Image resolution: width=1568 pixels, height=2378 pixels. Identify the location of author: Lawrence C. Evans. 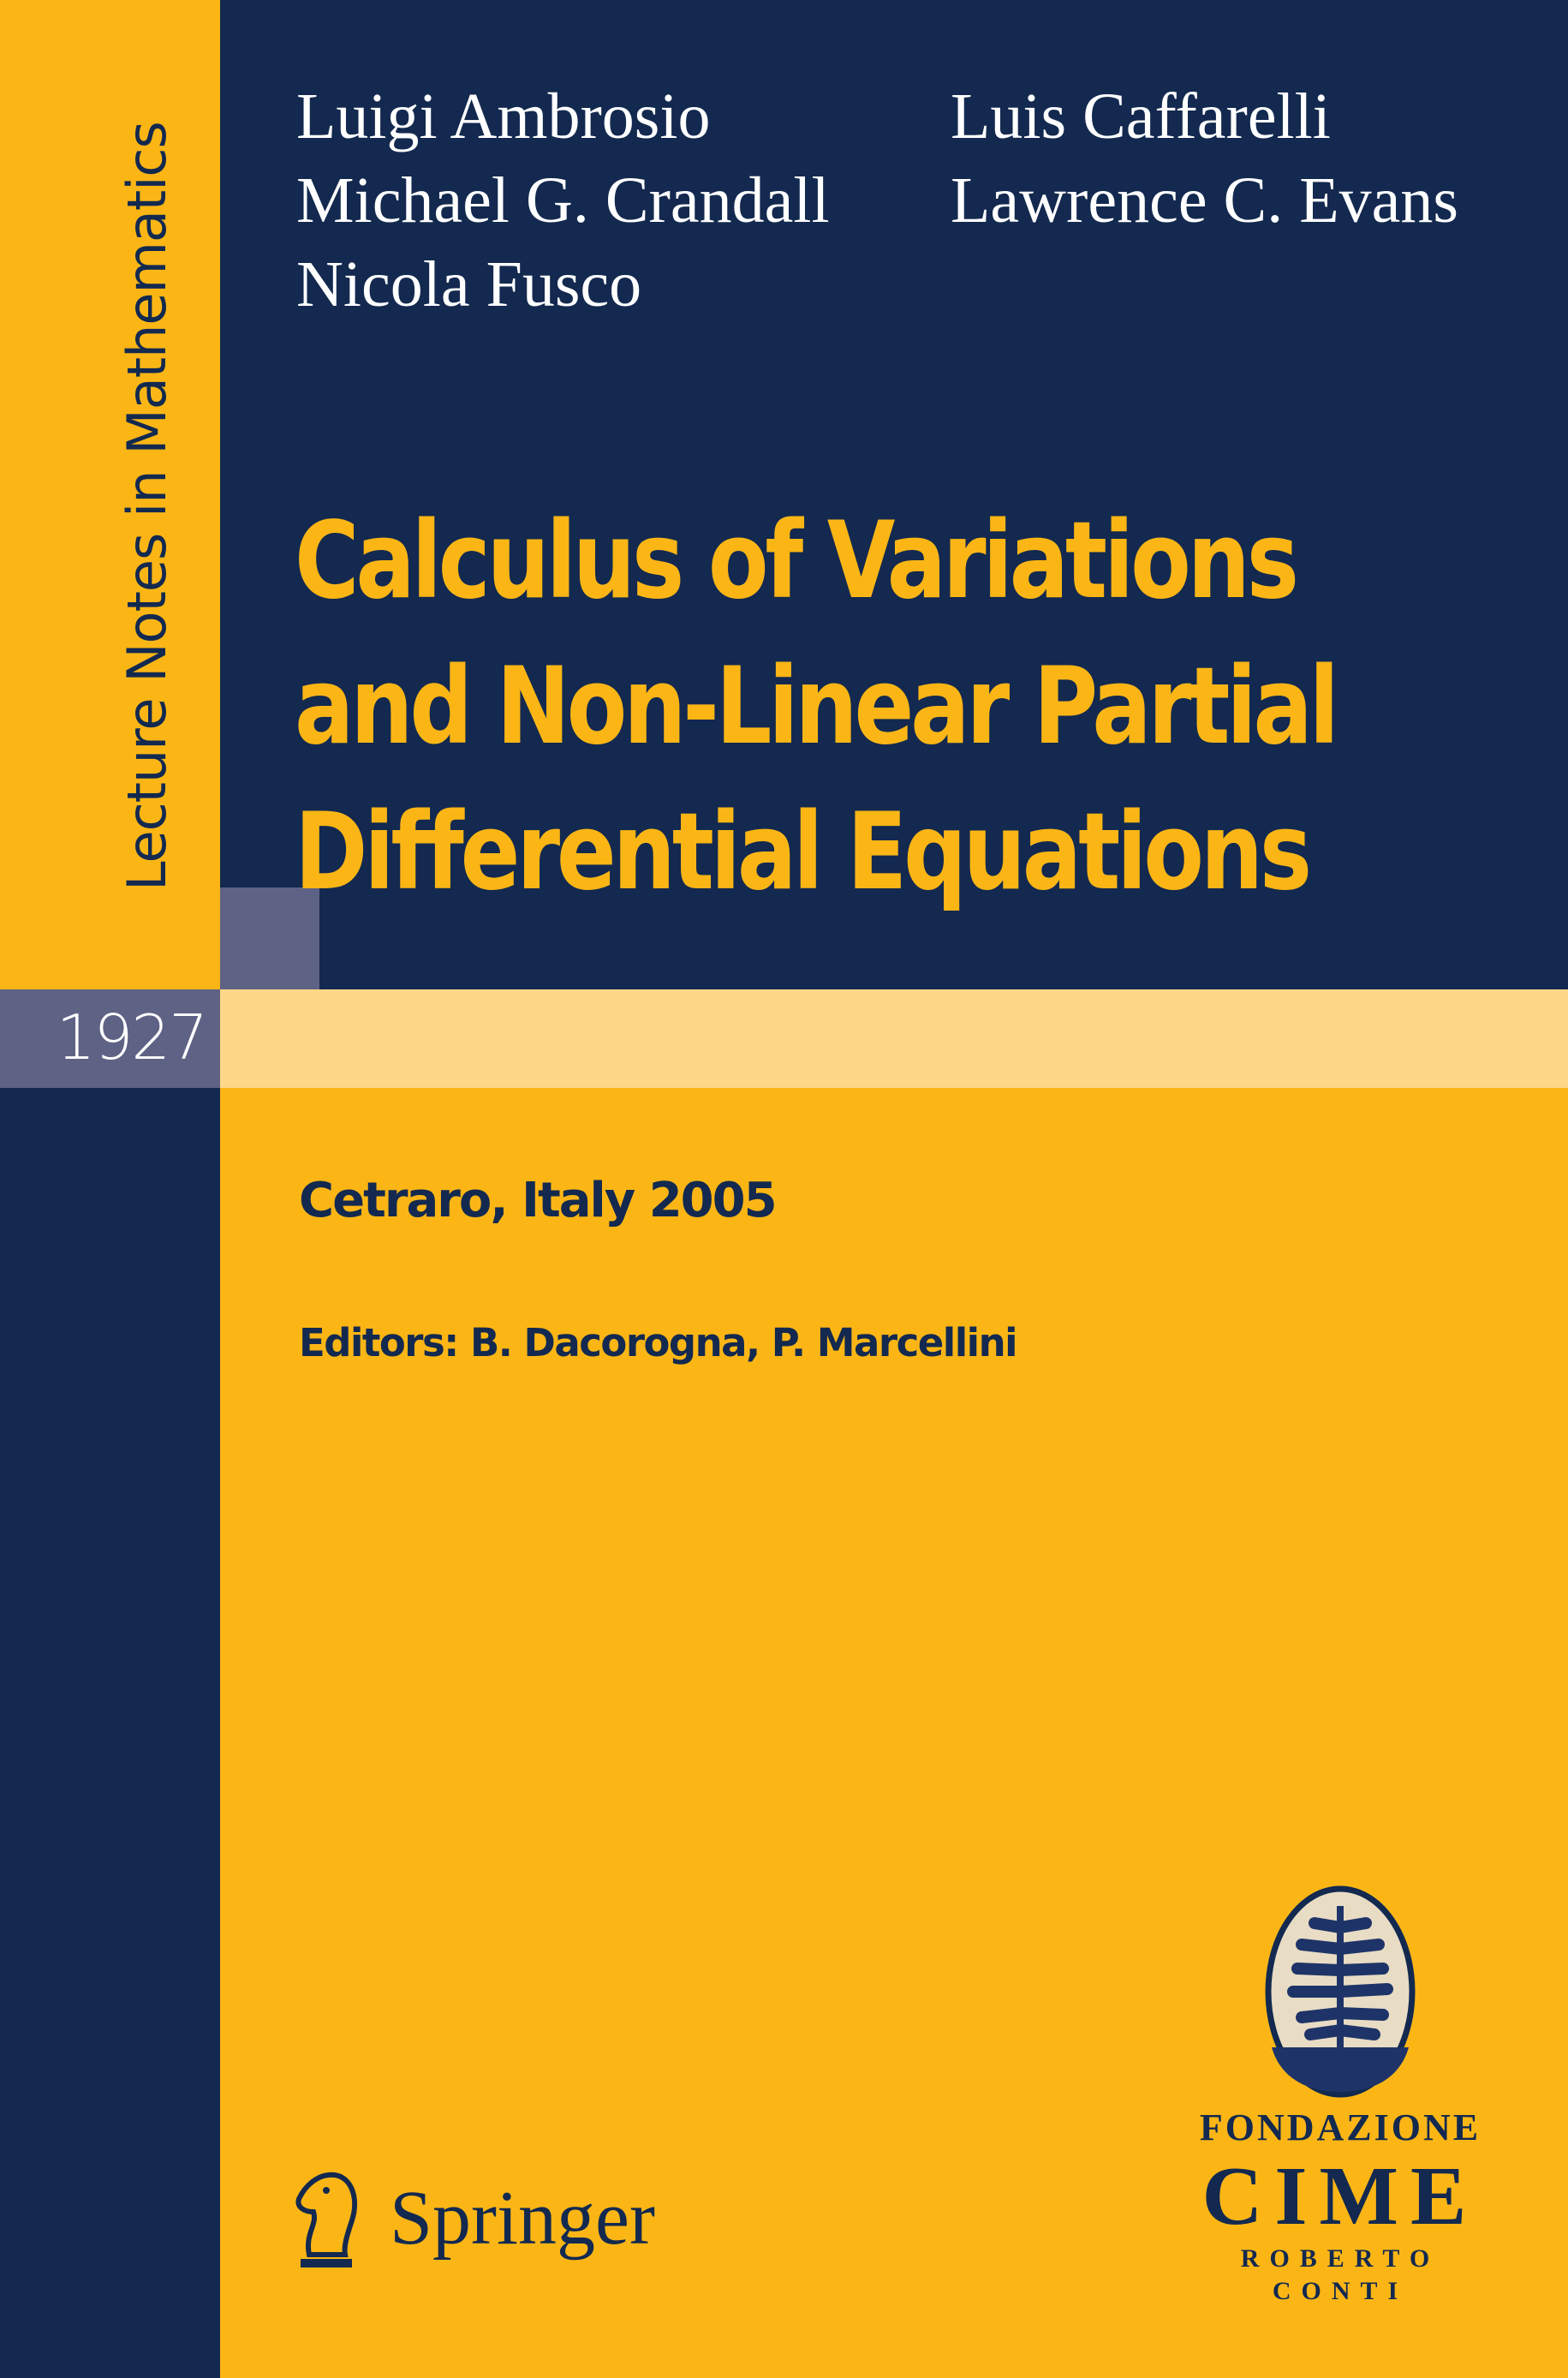
(1204, 200).